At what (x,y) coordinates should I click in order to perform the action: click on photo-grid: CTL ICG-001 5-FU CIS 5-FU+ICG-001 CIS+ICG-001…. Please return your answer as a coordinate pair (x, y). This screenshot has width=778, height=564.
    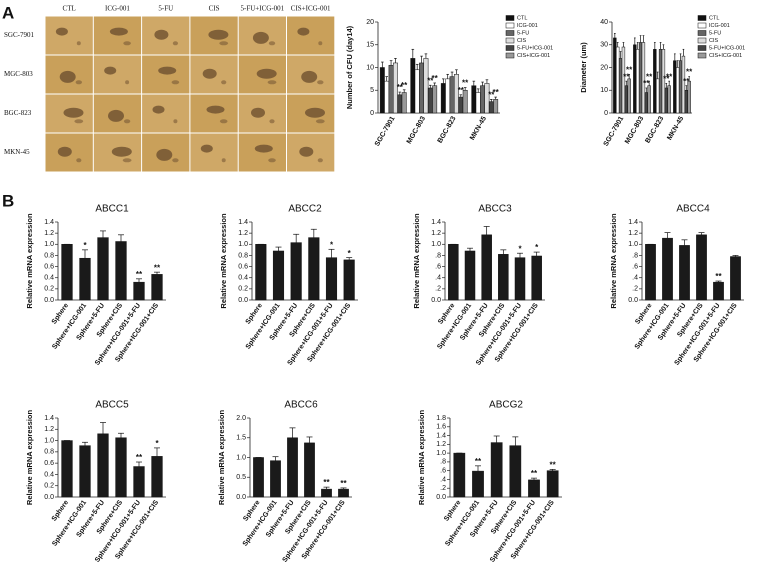
    Looking at the image, I should click on (169, 88).